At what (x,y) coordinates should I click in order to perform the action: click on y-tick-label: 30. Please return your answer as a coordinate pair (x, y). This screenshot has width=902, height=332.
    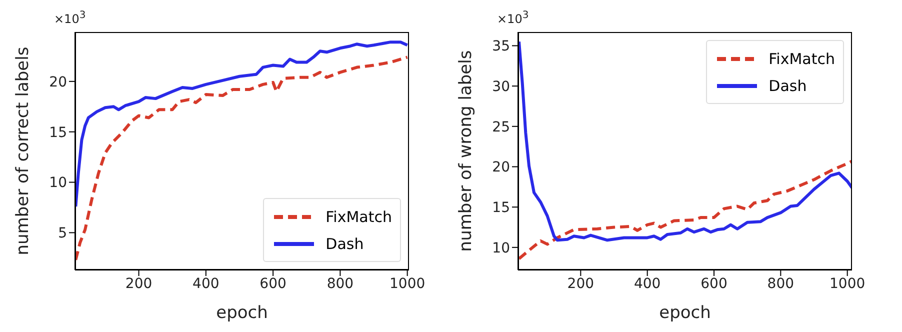
    Looking at the image, I should click on (501, 87).